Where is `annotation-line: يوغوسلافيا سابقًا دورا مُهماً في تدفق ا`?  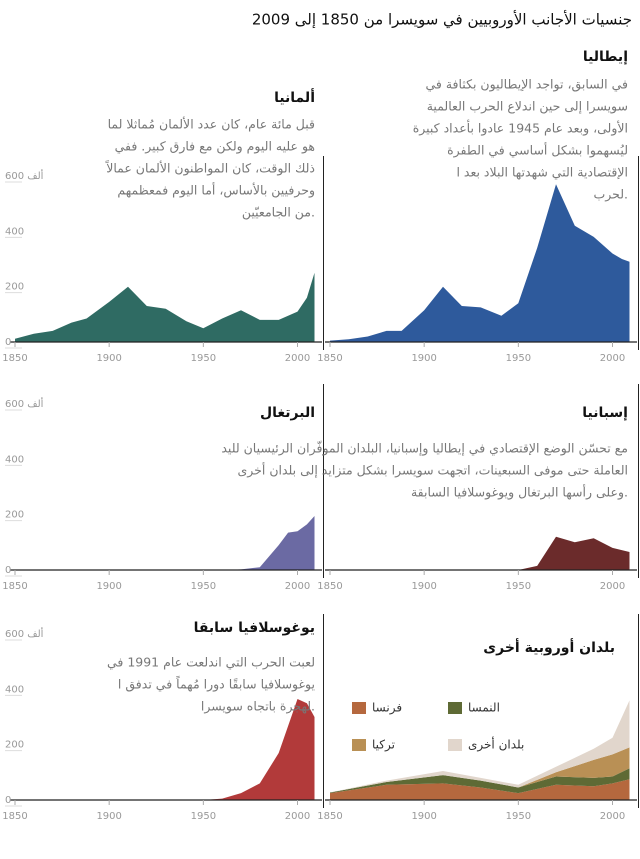 annotation-line: يوغوسلافيا سابقًا دورا مُهماً في تدفق ا is located at coordinates (217, 684).